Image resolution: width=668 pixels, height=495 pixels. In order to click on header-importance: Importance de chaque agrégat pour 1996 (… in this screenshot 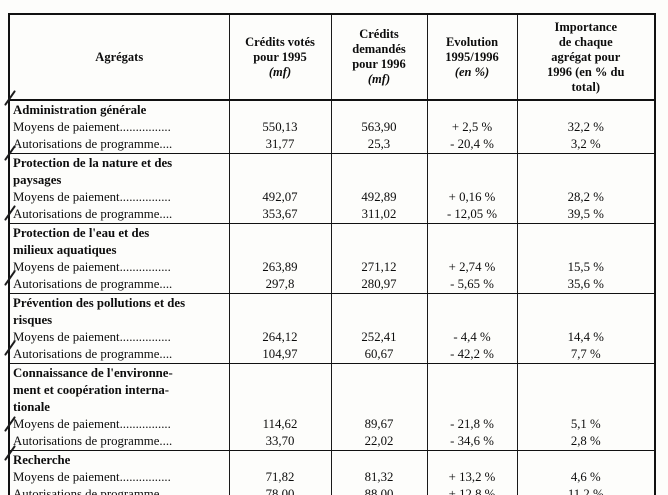, I will do `click(586, 57)`.